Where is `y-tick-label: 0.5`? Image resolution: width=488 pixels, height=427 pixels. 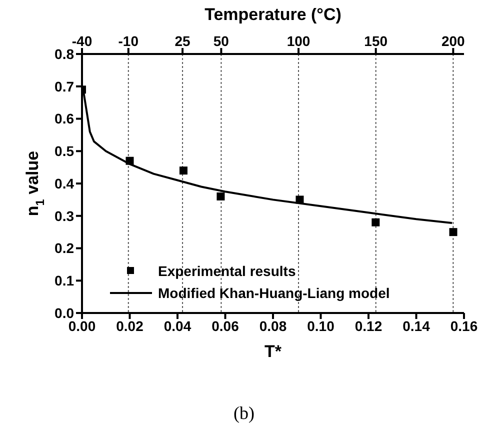 y-tick-label: 0.5 is located at coordinates (64, 151).